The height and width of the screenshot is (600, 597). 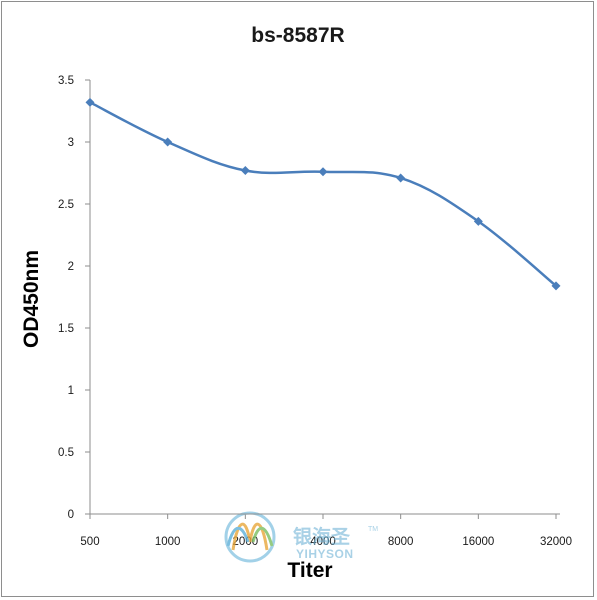 What do you see at coordinates (71, 267) in the screenshot?
I see `y-tick-label: 2` at bounding box center [71, 267].